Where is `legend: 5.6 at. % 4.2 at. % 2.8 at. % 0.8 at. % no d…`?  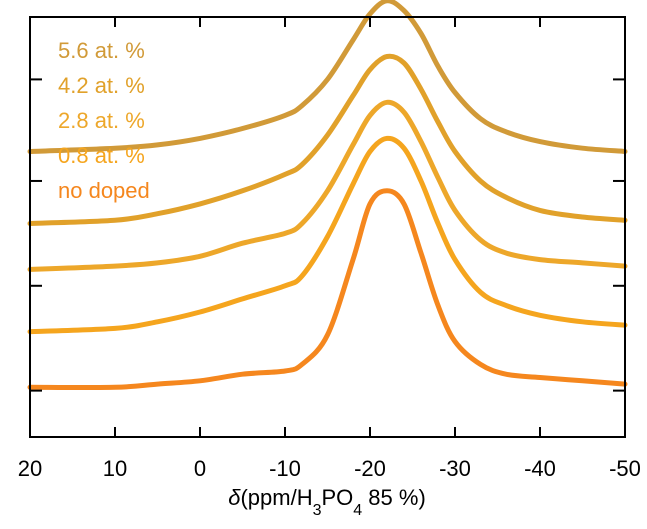
legend: 5.6 at. % 4.2 at. % 2.8 at. % 0.8 at. % no d… is located at coordinates (104, 120).